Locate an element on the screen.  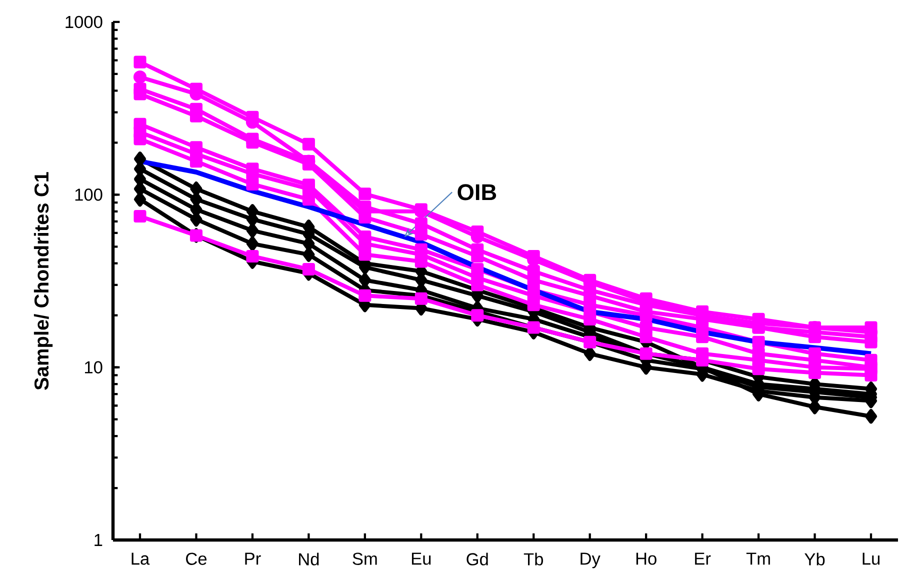
x-tick-label: Pr is located at coordinates (253, 558).